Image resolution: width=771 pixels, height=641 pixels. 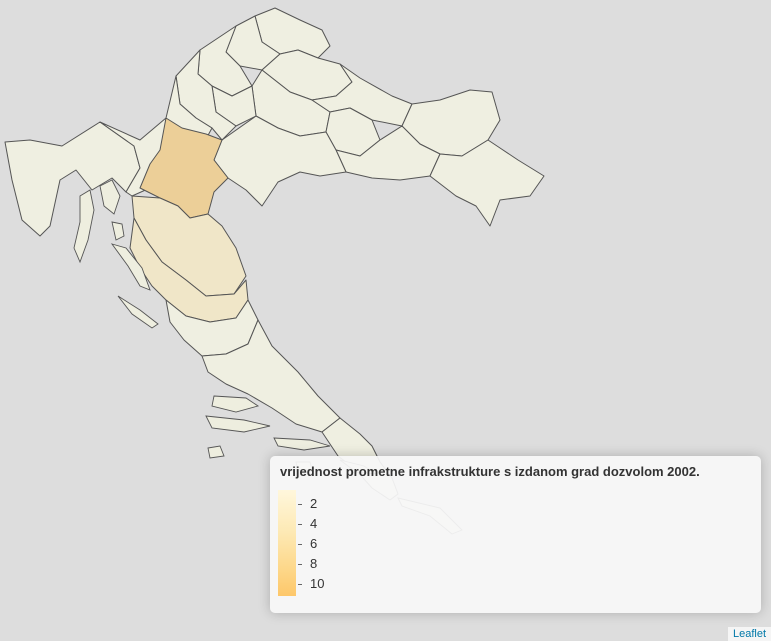 What do you see at coordinates (138, 312) in the screenshot?
I see `island-dugi-otok` at bounding box center [138, 312].